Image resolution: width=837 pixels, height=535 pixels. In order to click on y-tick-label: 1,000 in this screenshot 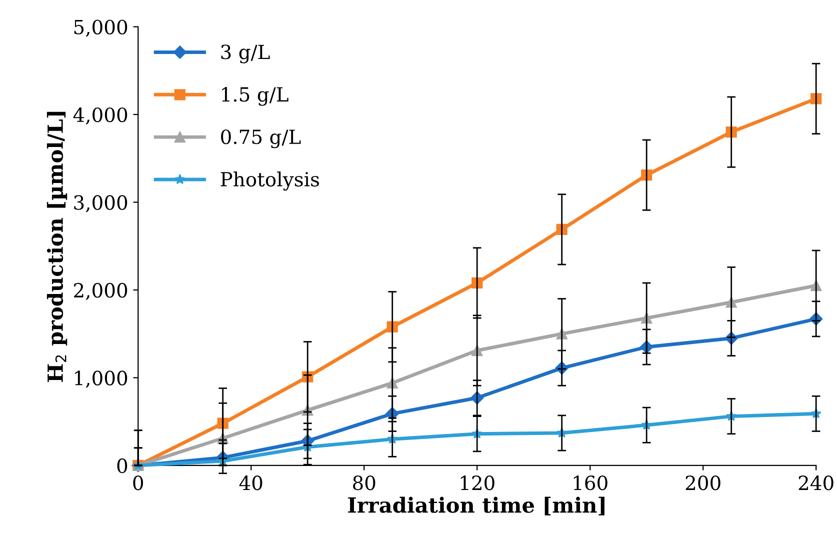, I will do `click(101, 379)`.